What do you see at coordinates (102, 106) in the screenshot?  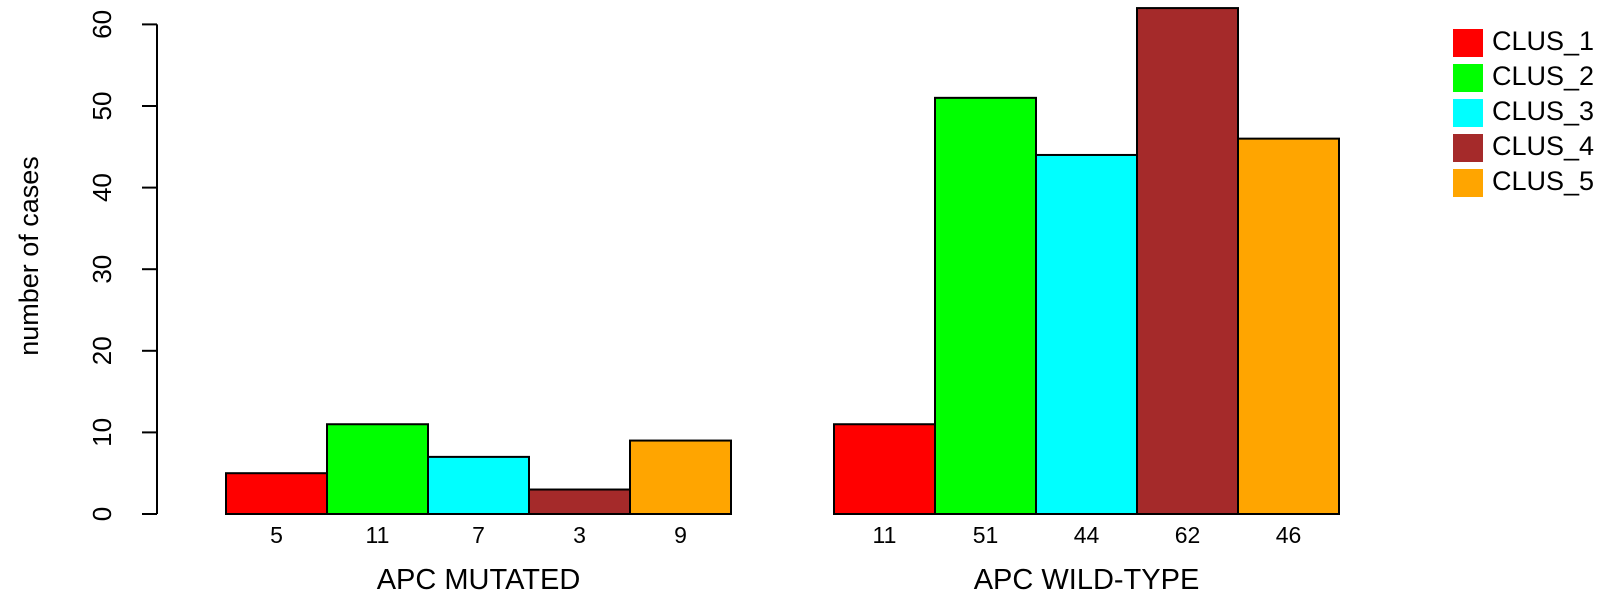 I see `y-tick-label: 50` at bounding box center [102, 106].